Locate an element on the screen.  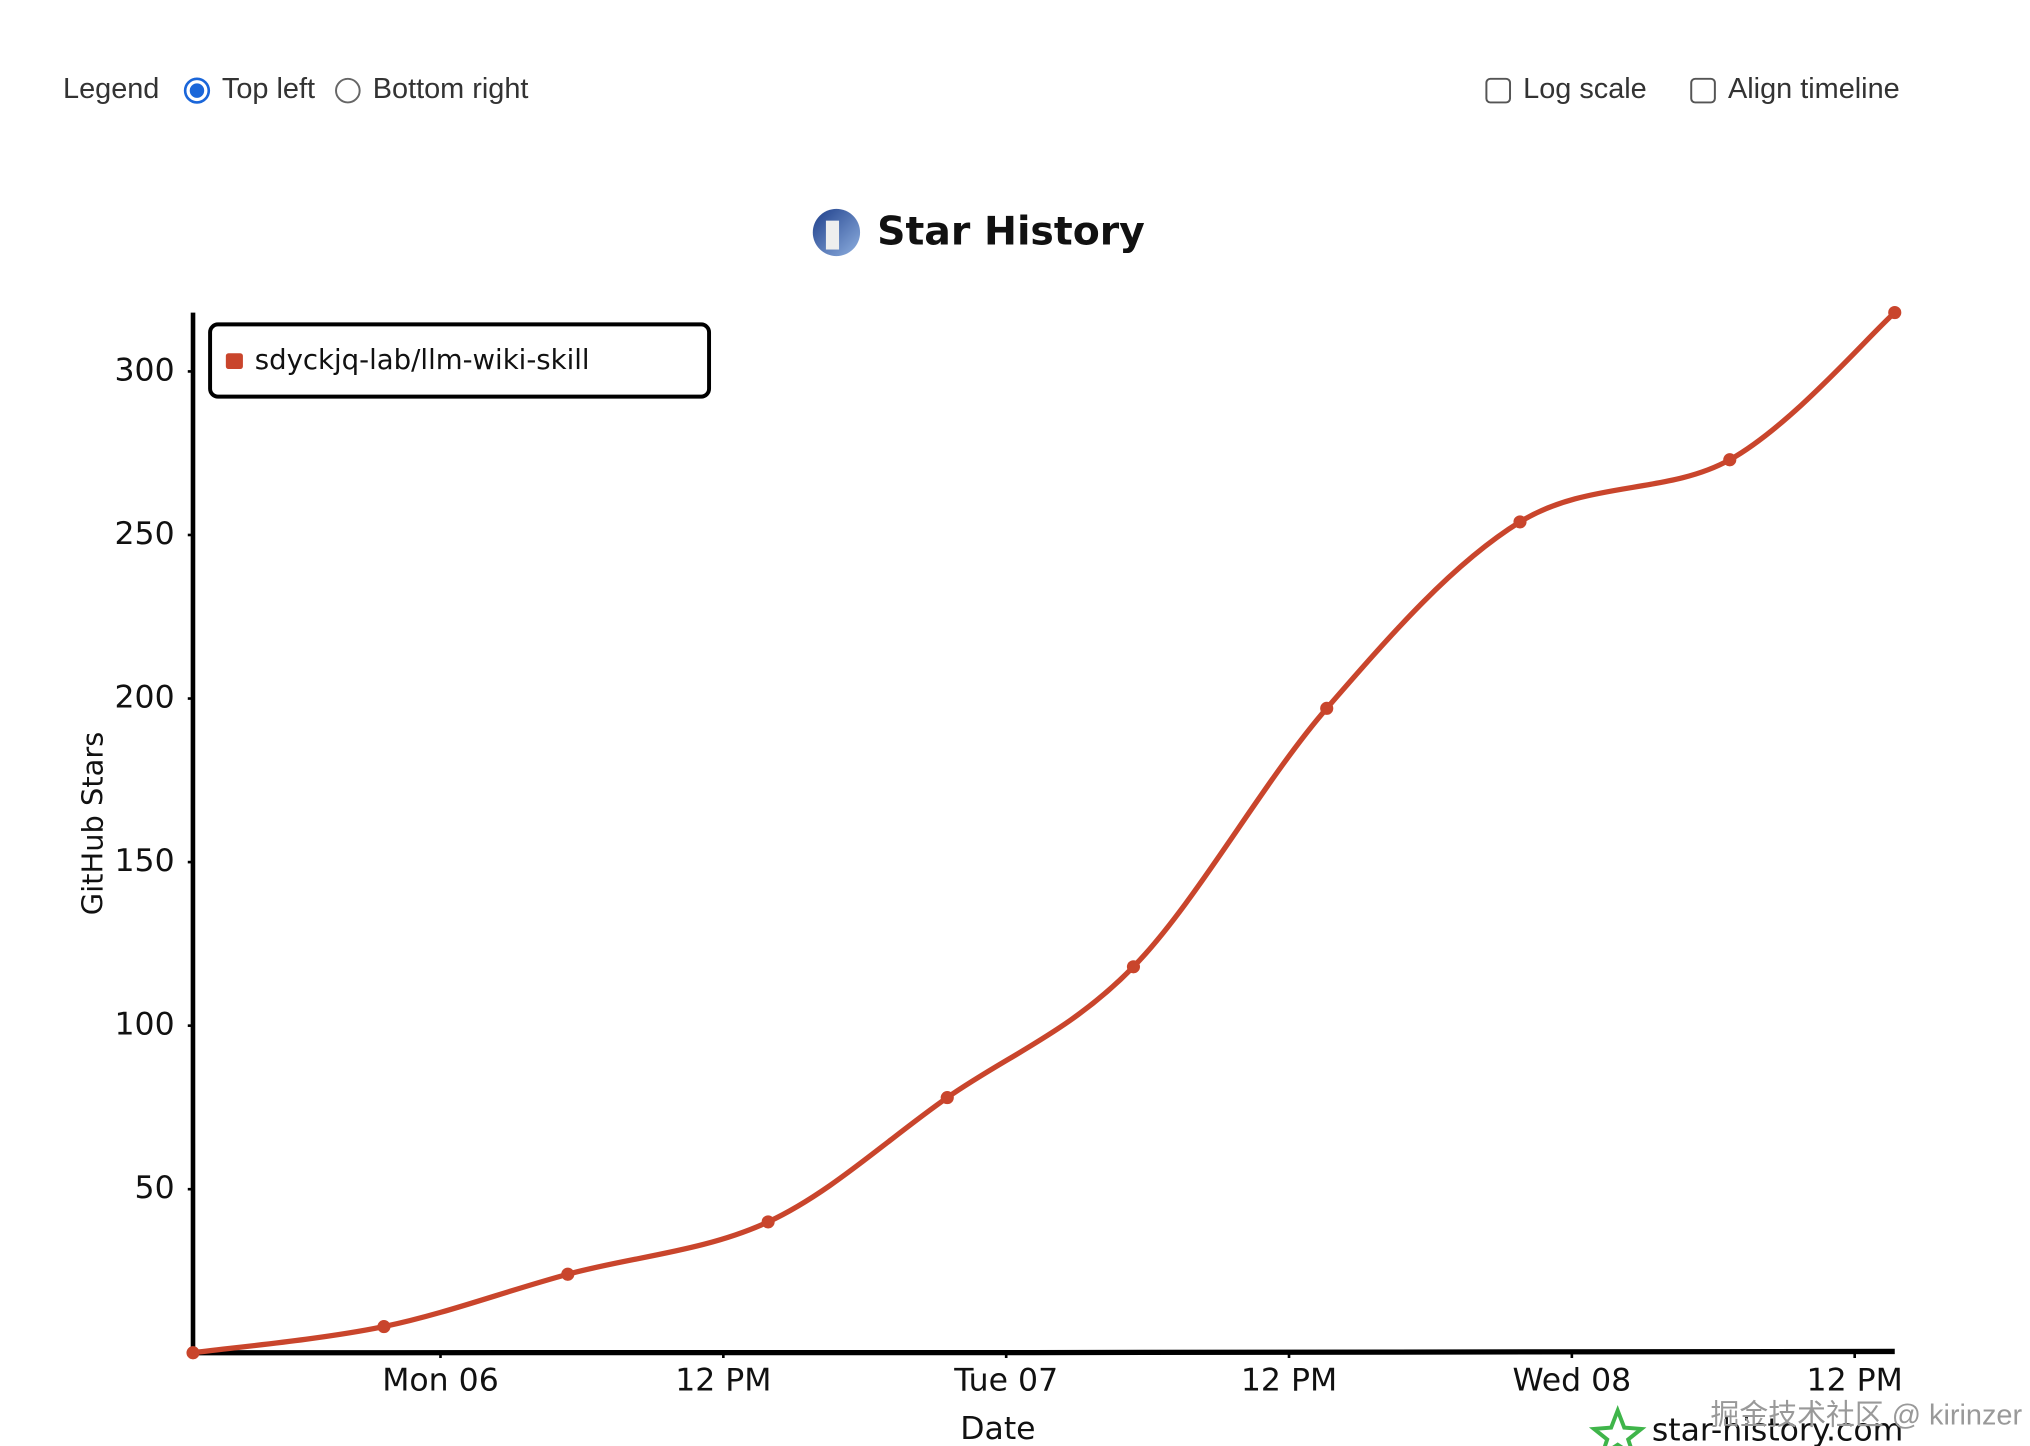
y-axis is located at coordinates (193, 835).